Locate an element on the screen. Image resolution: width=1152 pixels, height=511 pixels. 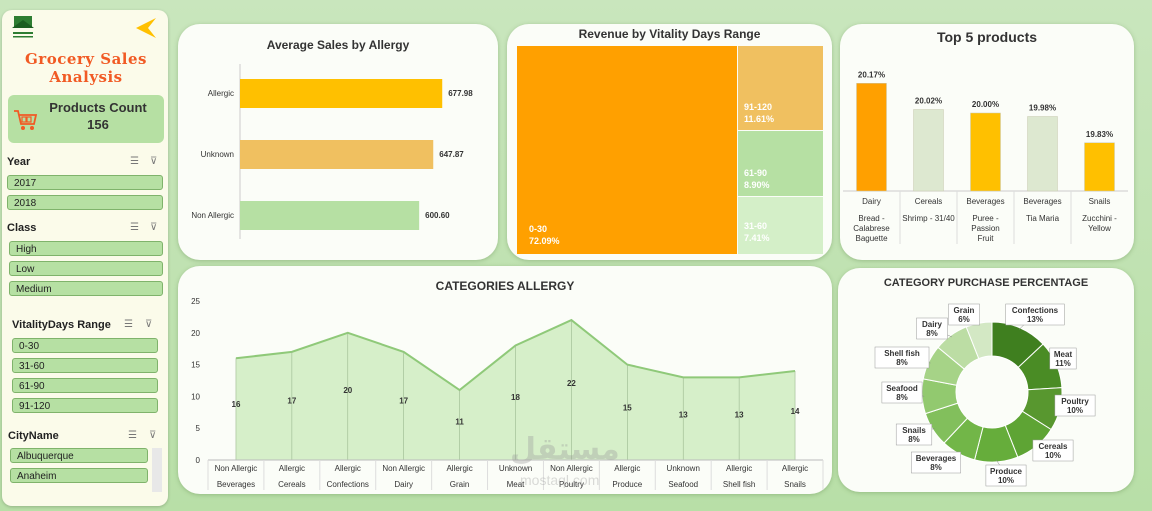
city-slicer-scrollbar is located at coordinates (157, 470).